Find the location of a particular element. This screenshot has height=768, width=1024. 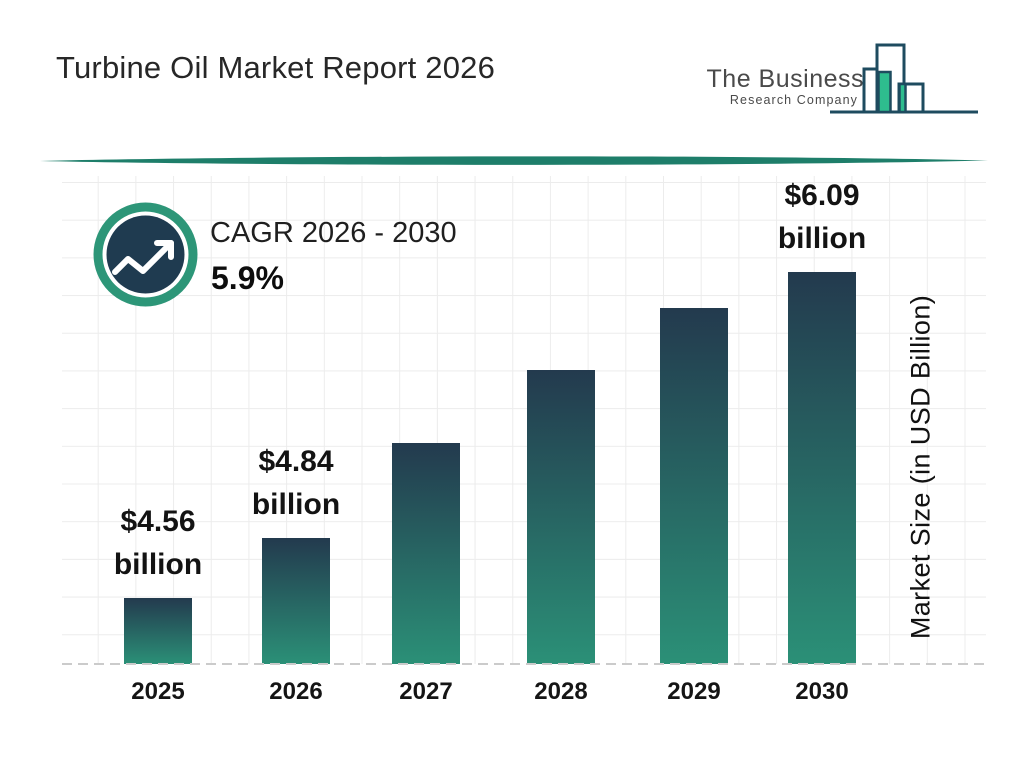

x-tick-2027: 2027 is located at coordinates (426, 691).